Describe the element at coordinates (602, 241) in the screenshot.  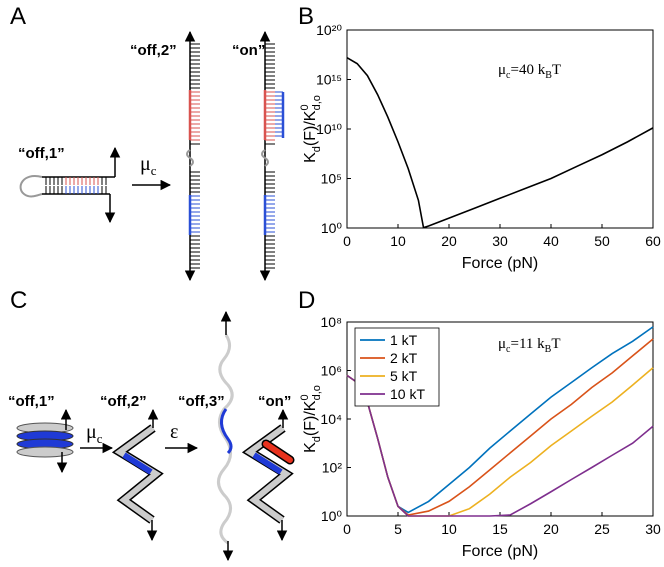
I see `x-tick-label: 50` at that location.